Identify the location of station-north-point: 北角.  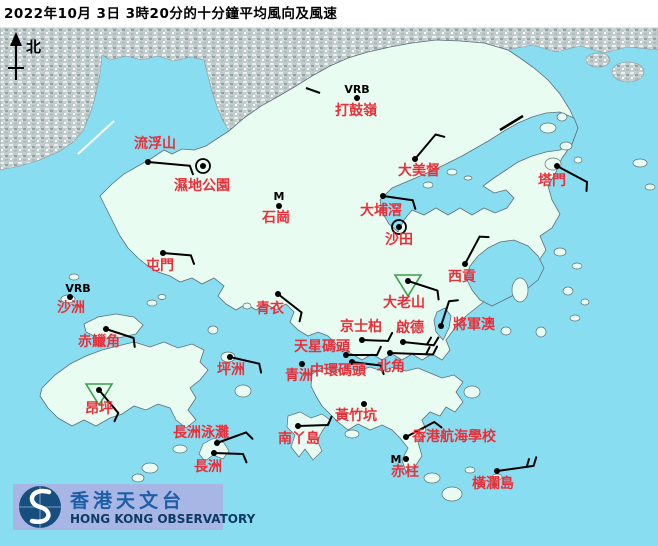
(408, 360).